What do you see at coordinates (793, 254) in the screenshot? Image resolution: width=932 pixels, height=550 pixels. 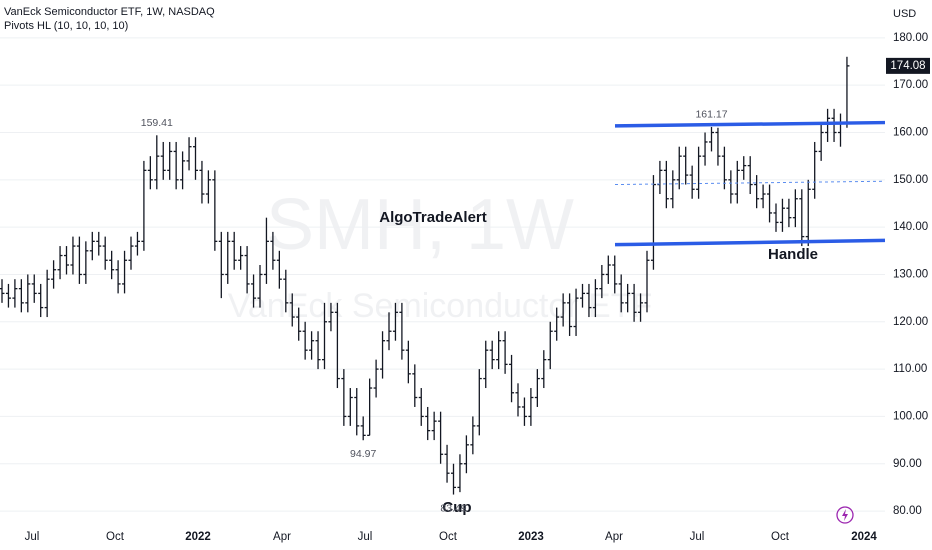 I see `annotation: Handle` at bounding box center [793, 254].